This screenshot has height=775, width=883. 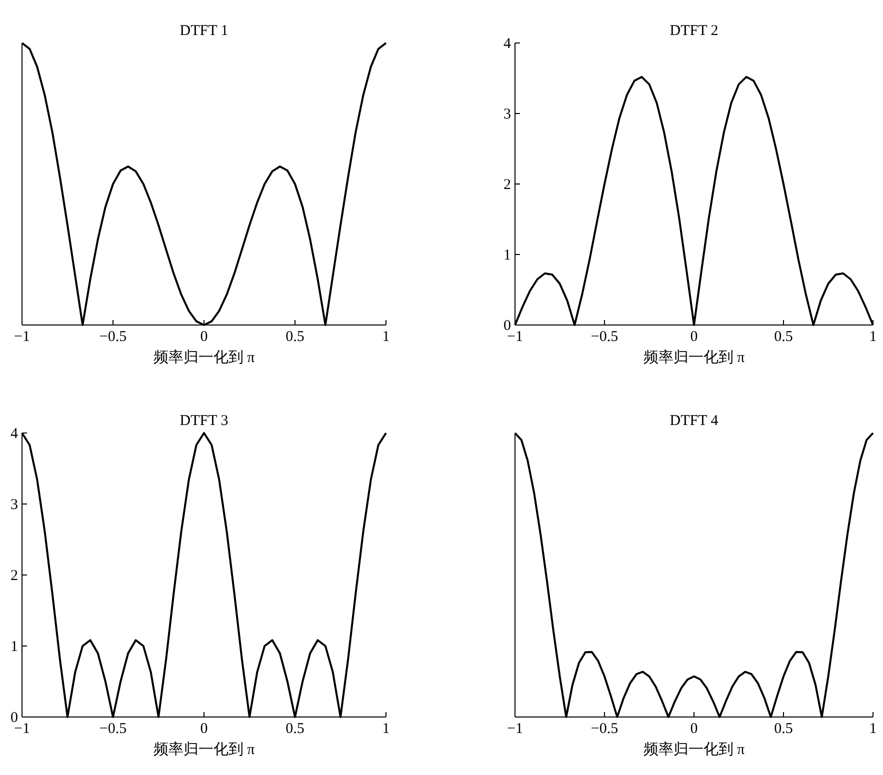 I want to click on chart-title: DTFT 1, so click(x=204, y=31).